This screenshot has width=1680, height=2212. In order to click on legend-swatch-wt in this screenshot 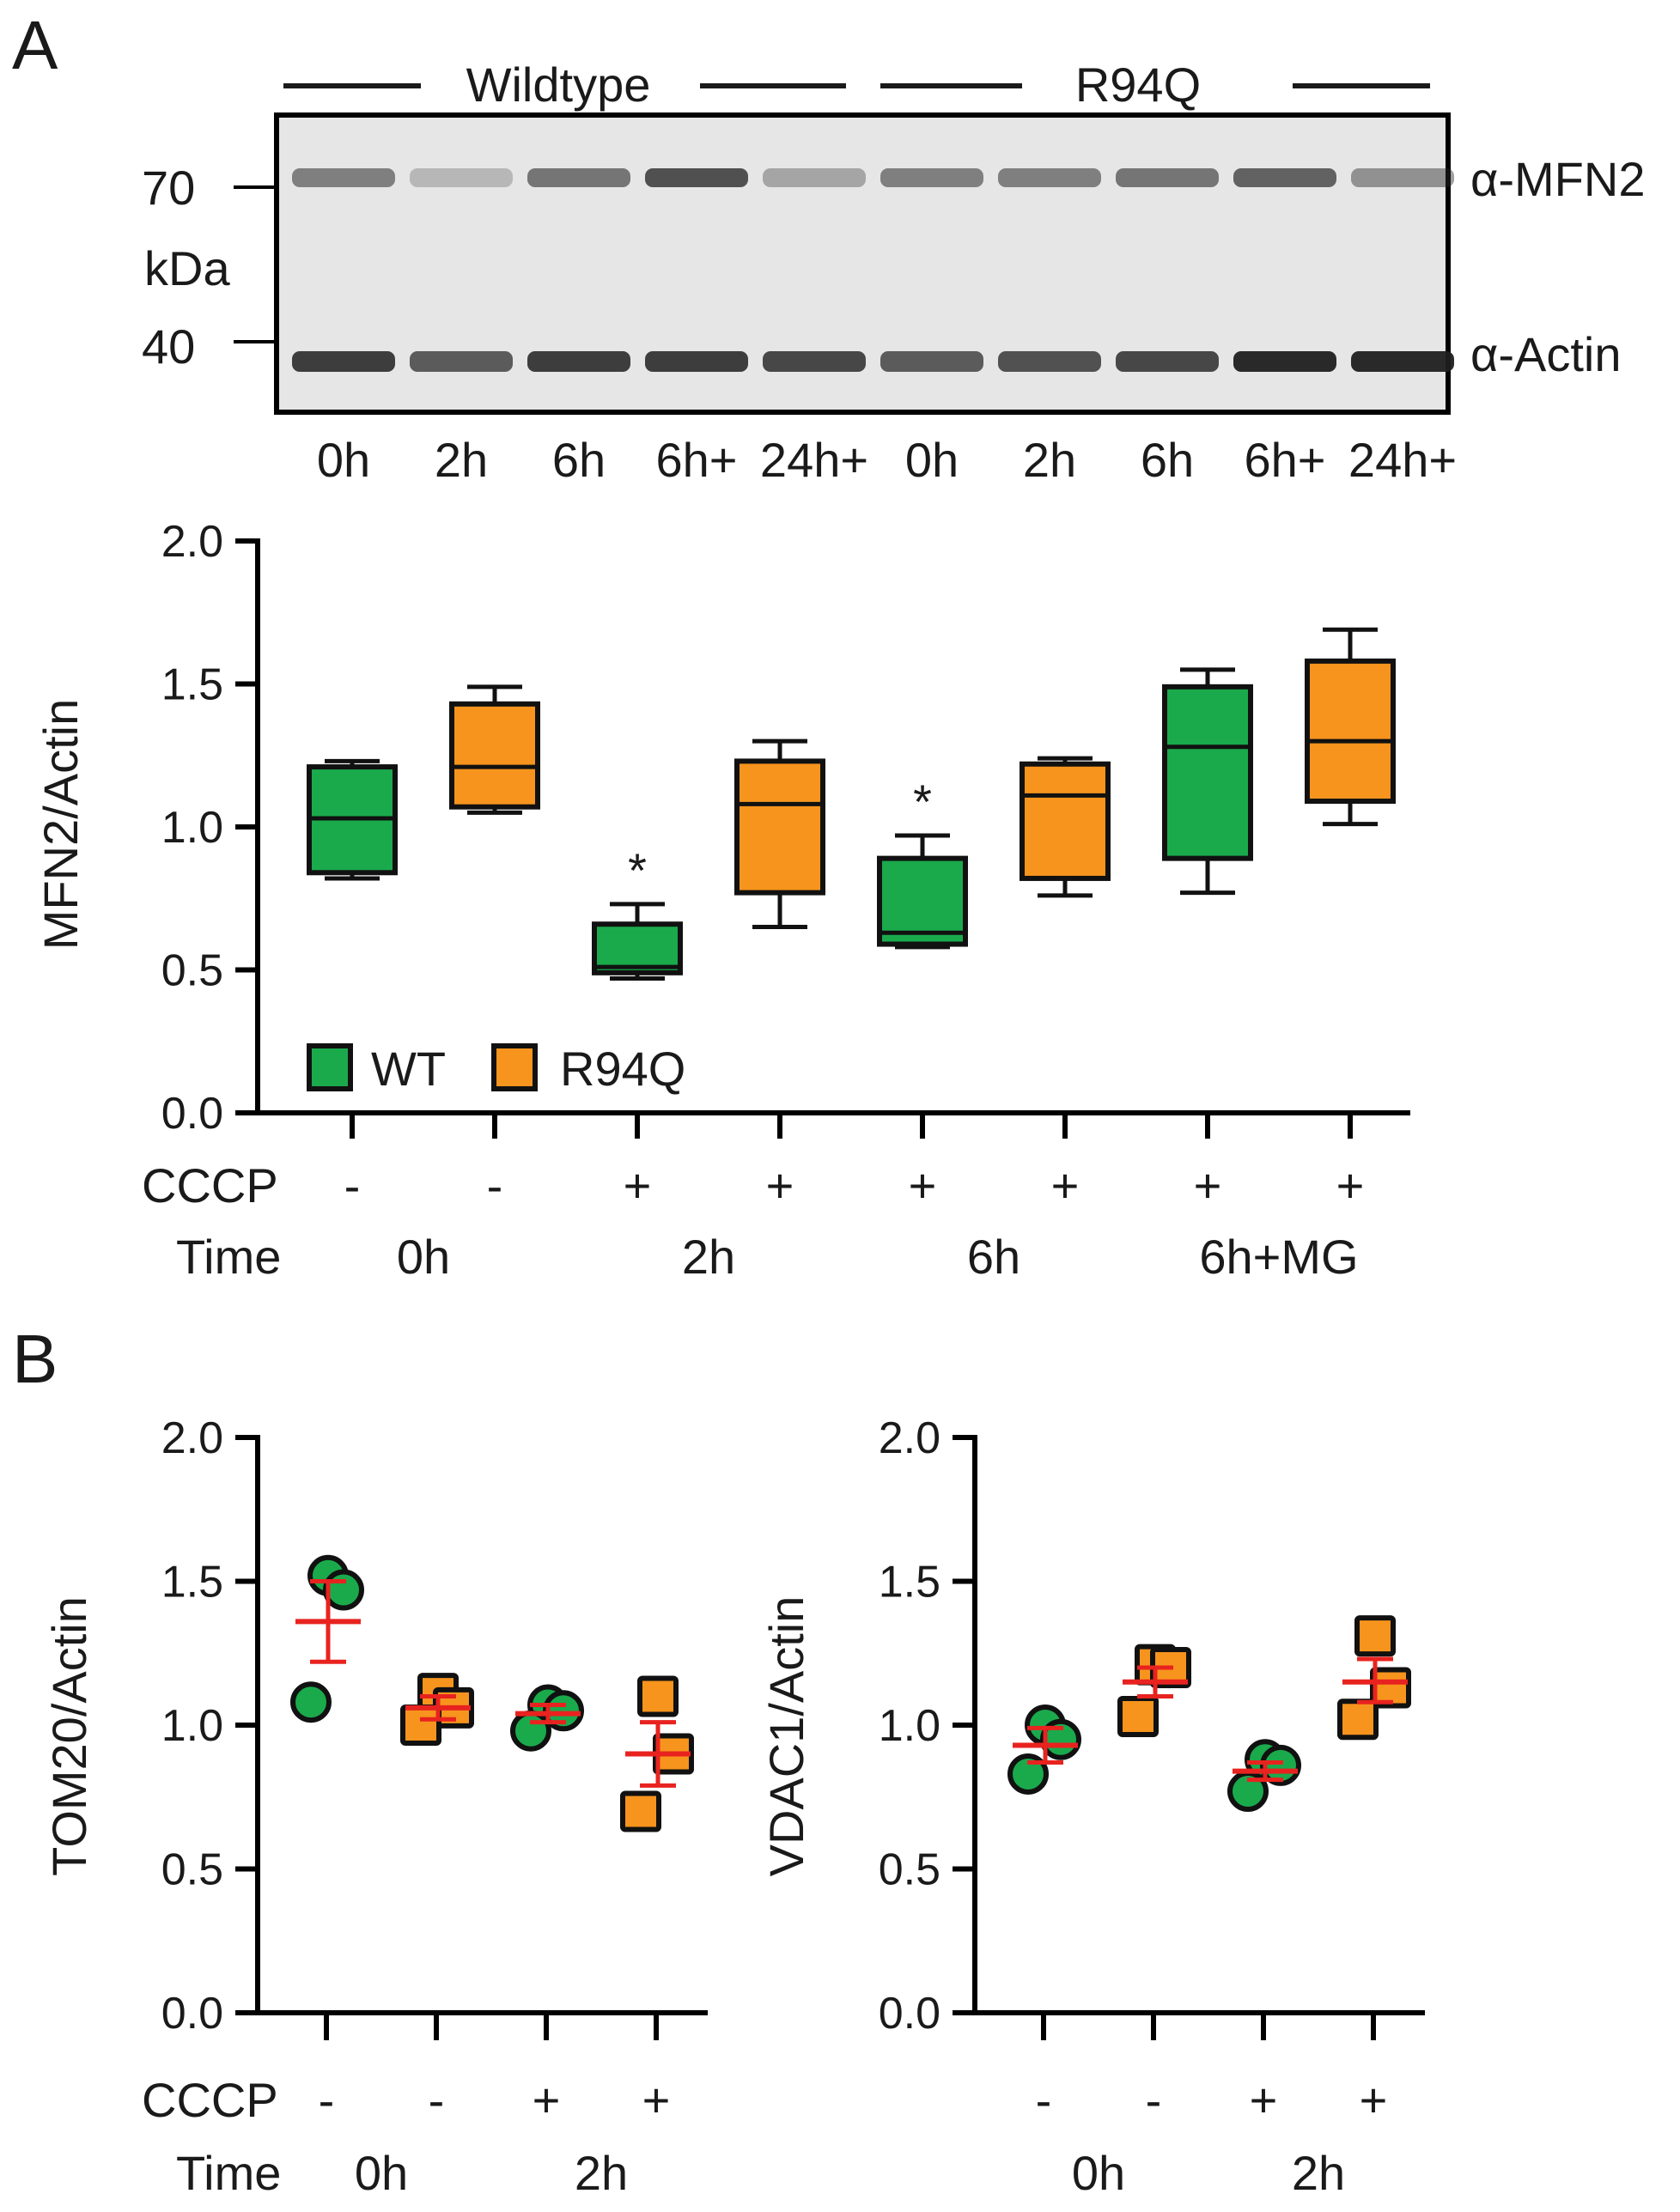, I will do `click(330, 1067)`.